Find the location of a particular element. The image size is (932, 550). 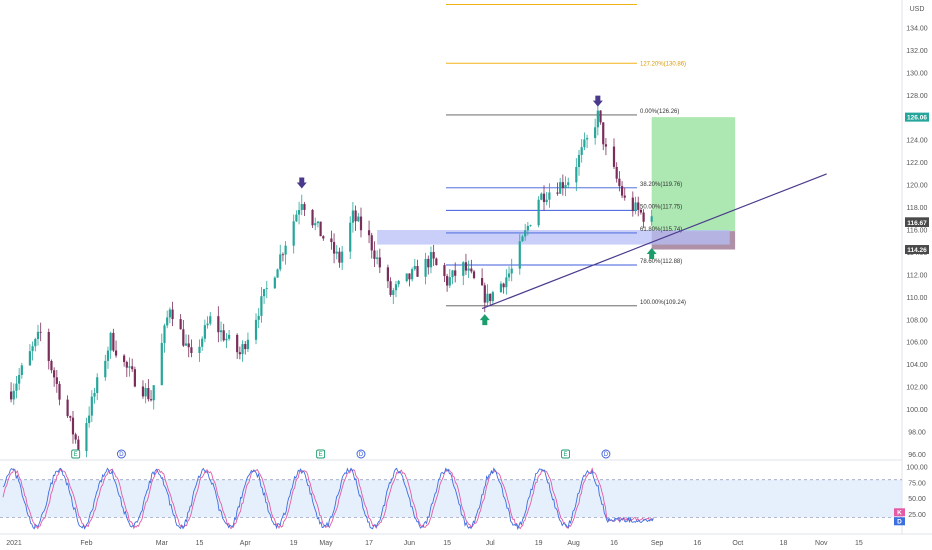

currency-label: USD is located at coordinates (917, 9).